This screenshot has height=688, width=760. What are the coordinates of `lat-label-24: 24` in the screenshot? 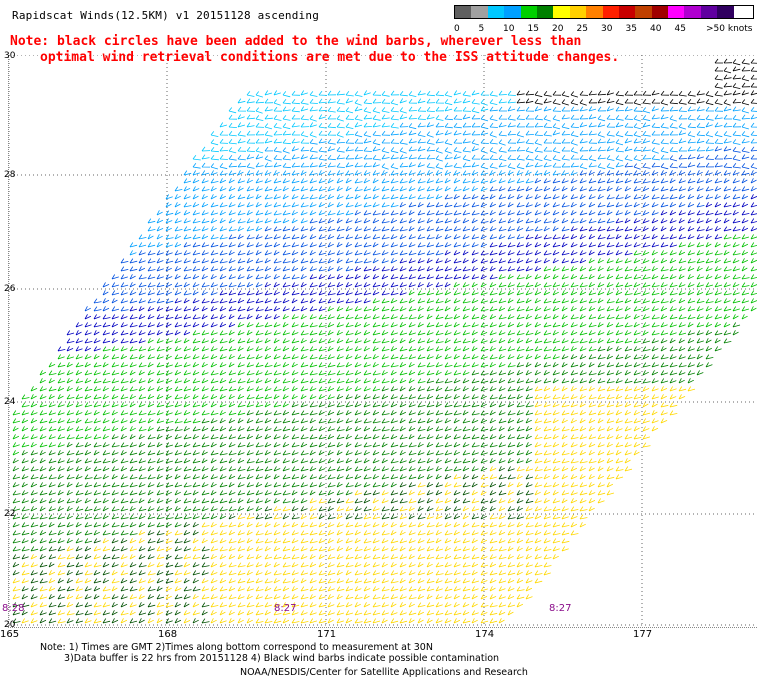 It's located at (10, 402).